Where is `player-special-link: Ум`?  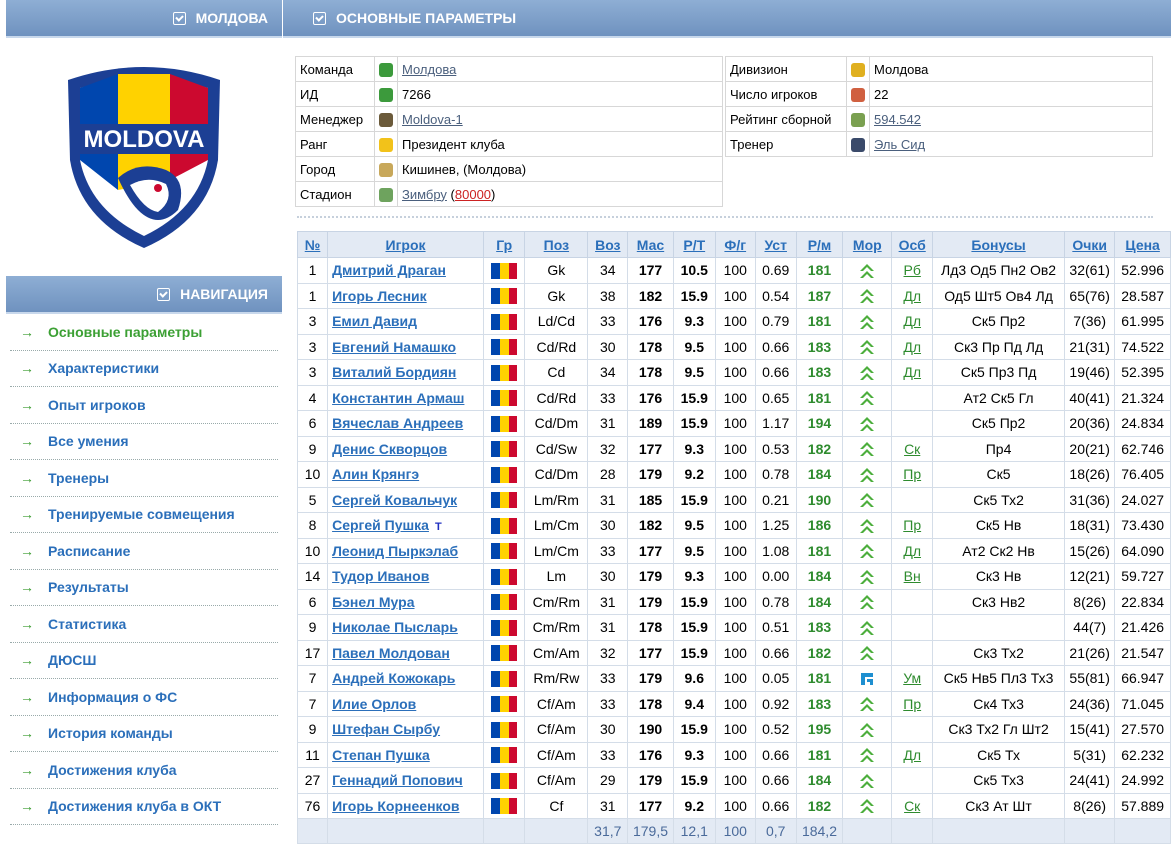
player-special-link: Ум is located at coordinates (912, 678).